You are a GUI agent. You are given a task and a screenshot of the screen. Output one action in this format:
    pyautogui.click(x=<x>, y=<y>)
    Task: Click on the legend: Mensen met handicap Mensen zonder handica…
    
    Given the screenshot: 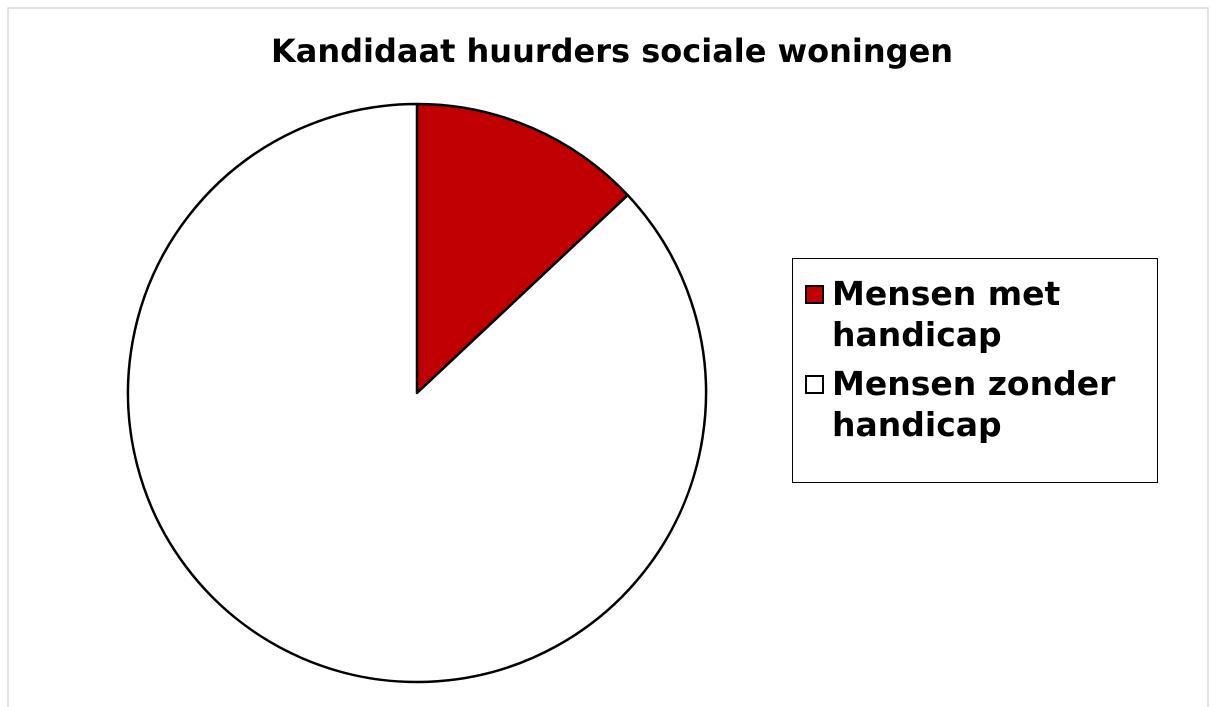 What is the action you would take?
    pyautogui.click(x=975, y=370)
    